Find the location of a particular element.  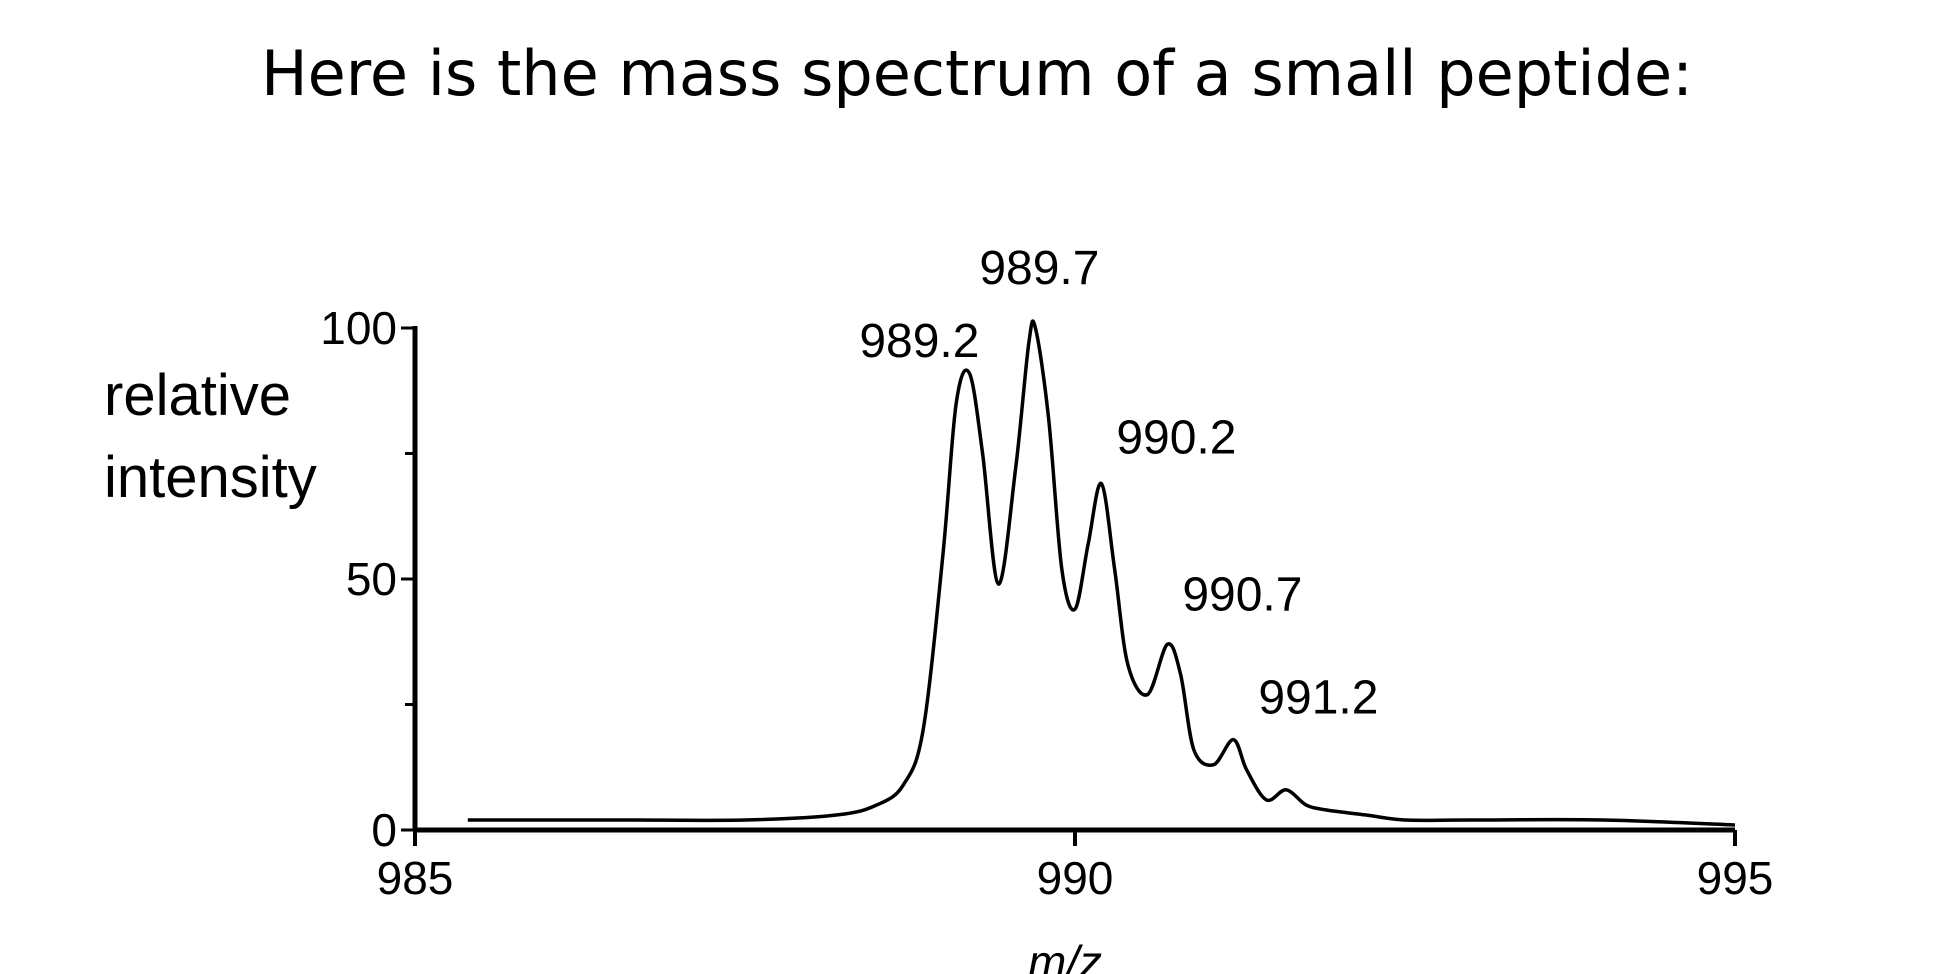

y-axis-title: intensity is located at coordinates (210, 477).